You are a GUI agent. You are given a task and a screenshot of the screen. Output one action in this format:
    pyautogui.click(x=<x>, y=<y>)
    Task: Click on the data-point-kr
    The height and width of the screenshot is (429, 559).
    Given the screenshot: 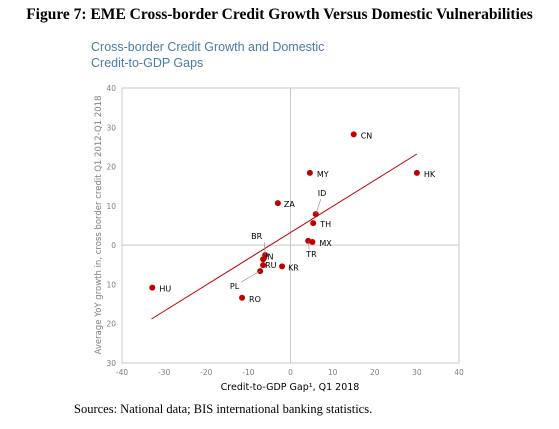 What is the action you would take?
    pyautogui.click(x=282, y=266)
    